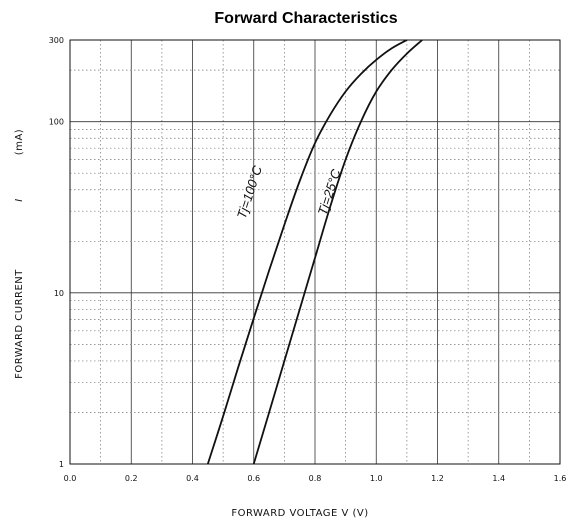  I want to click on y-axis-label-unit: (mA), so click(19, 142).